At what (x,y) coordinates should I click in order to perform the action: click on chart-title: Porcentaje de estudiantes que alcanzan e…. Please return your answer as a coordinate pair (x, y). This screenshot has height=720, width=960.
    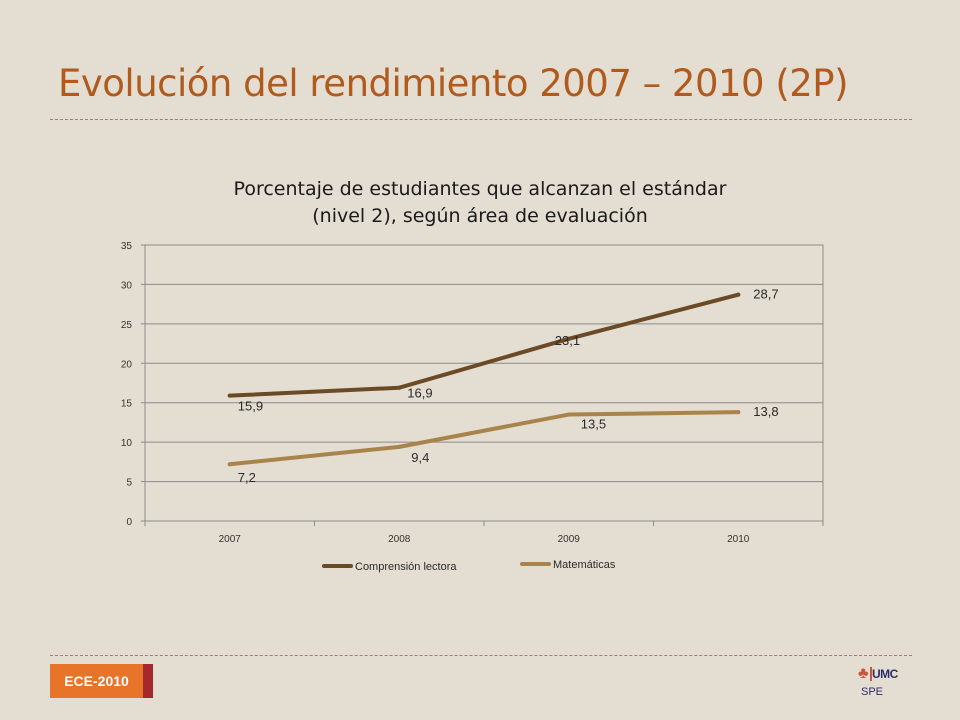
    Looking at the image, I should click on (480, 203).